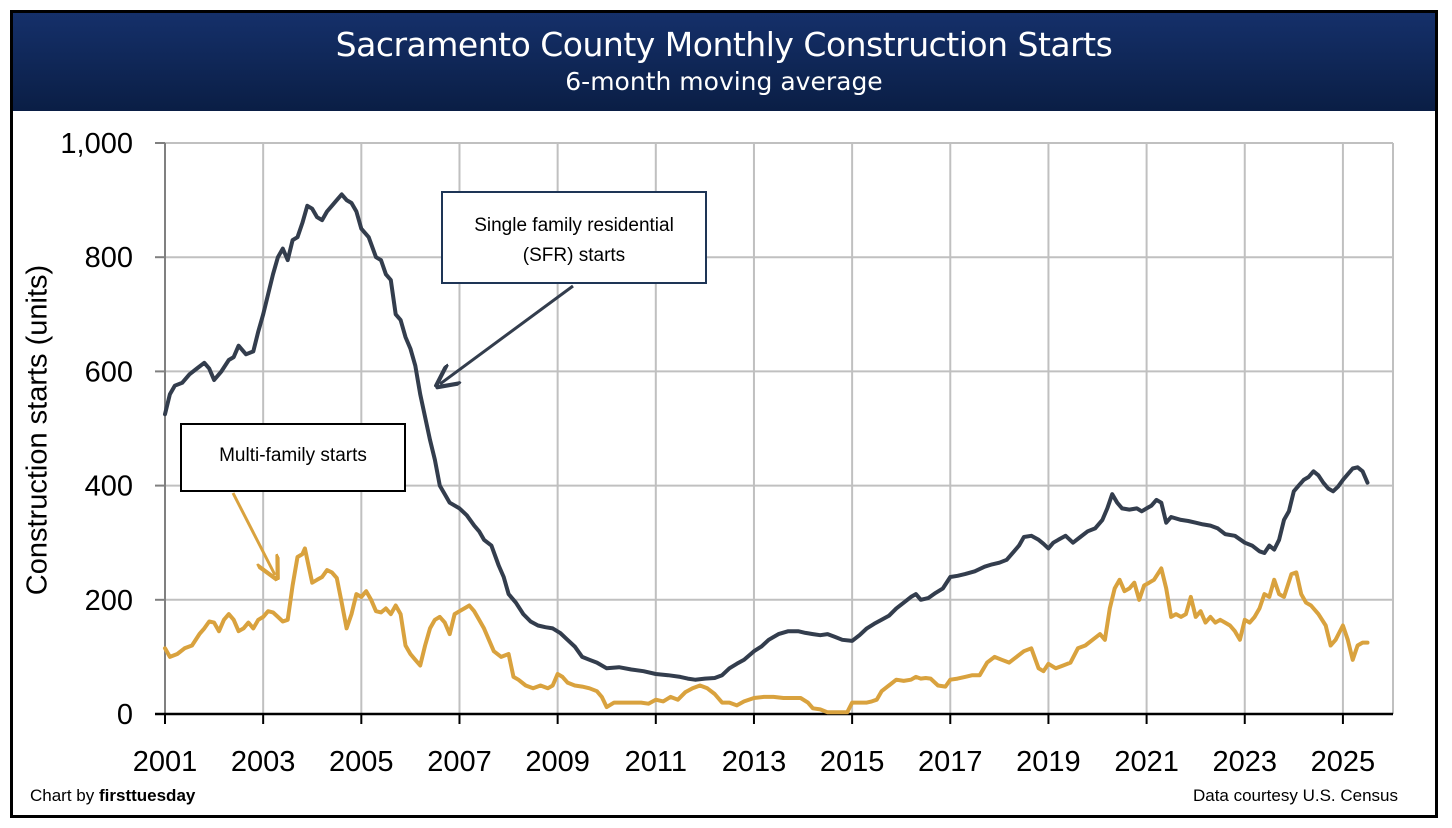 Image resolution: width=1452 pixels, height=828 pixels. Describe the element at coordinates (147, 795) in the screenshot. I see `credit-brand: firsttuesday` at that location.